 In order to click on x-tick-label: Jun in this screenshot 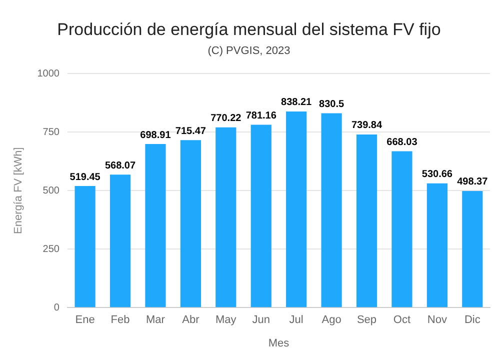, I will do `click(261, 320)`.